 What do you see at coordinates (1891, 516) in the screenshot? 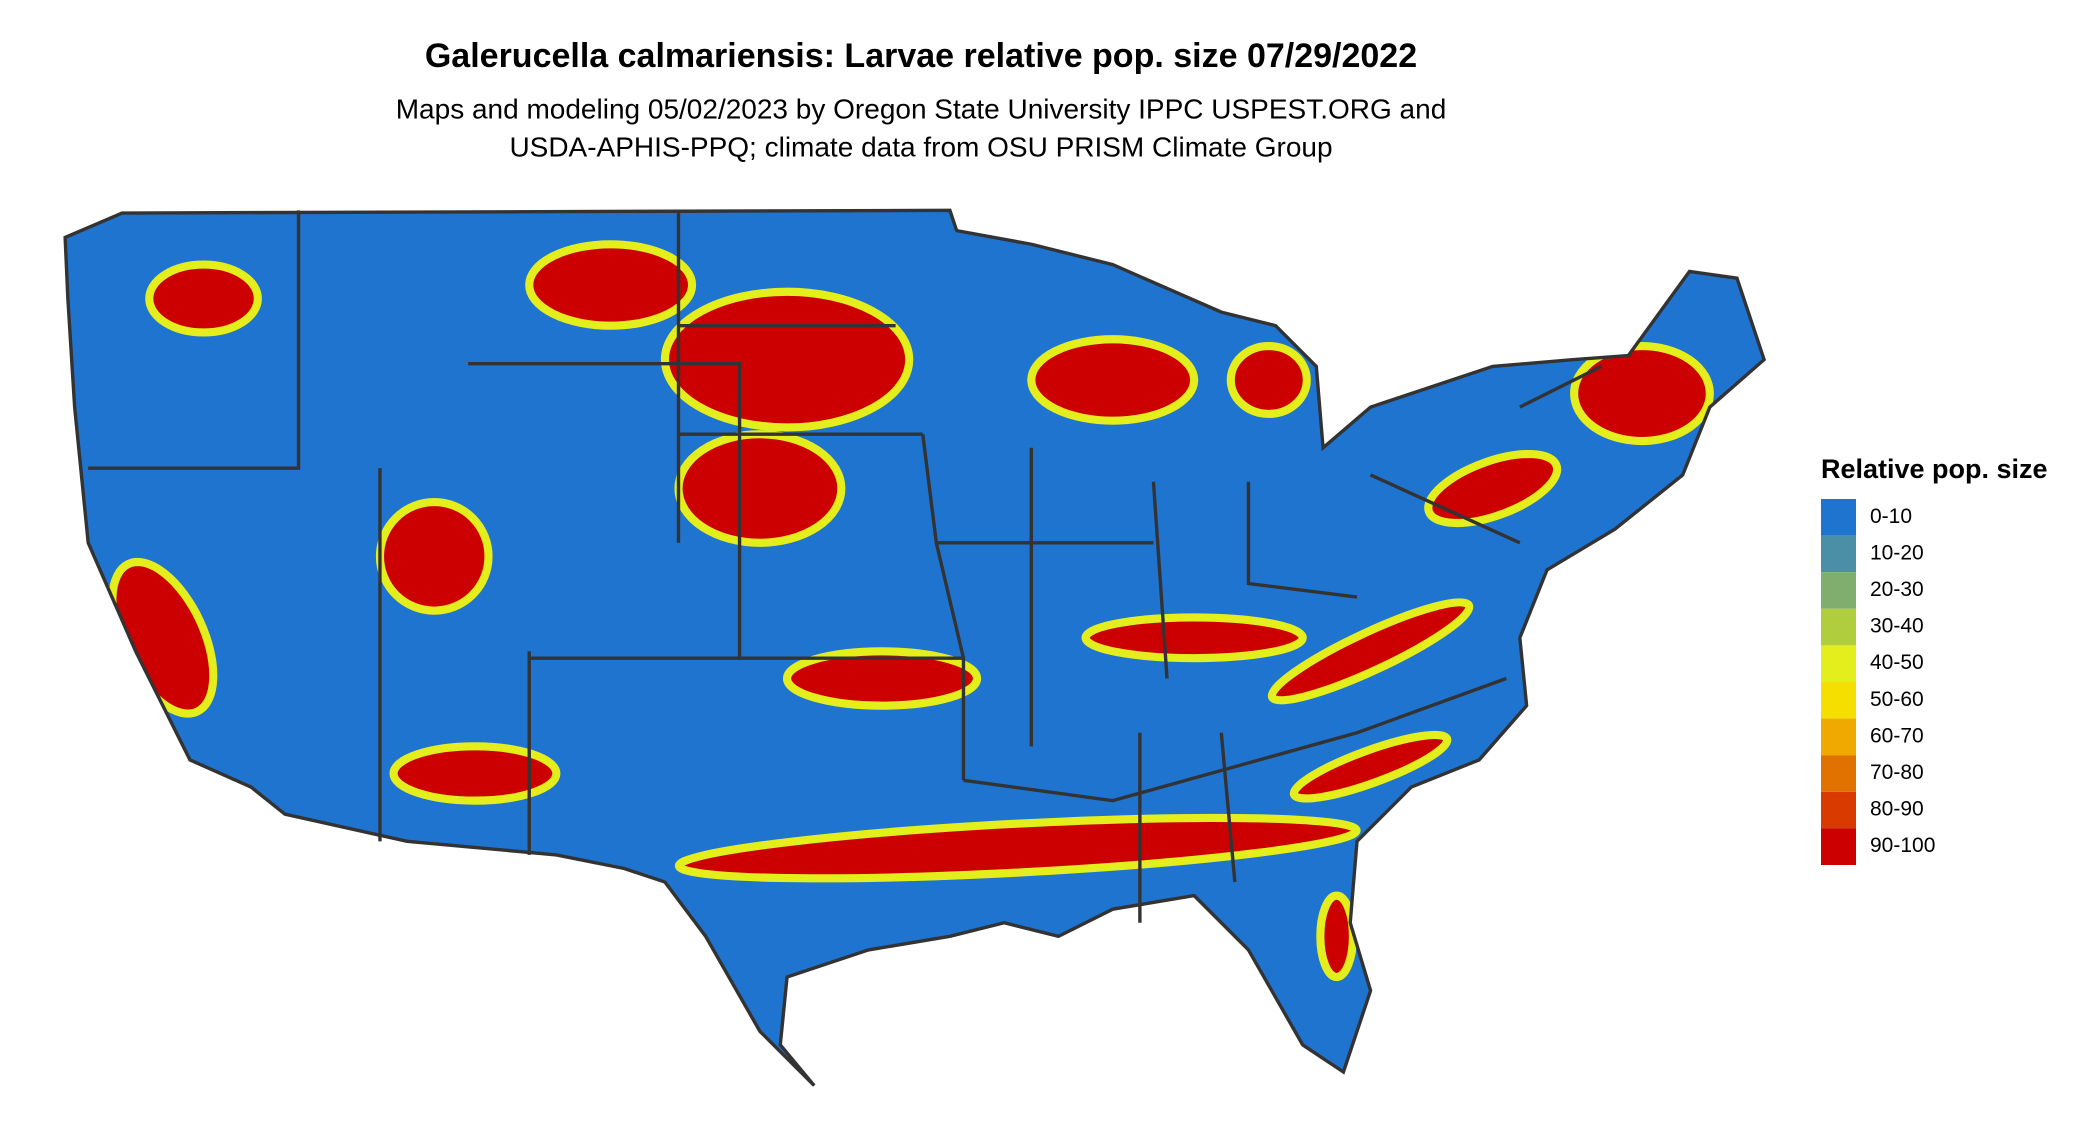
I see `legend-label: 0-10` at bounding box center [1891, 516].